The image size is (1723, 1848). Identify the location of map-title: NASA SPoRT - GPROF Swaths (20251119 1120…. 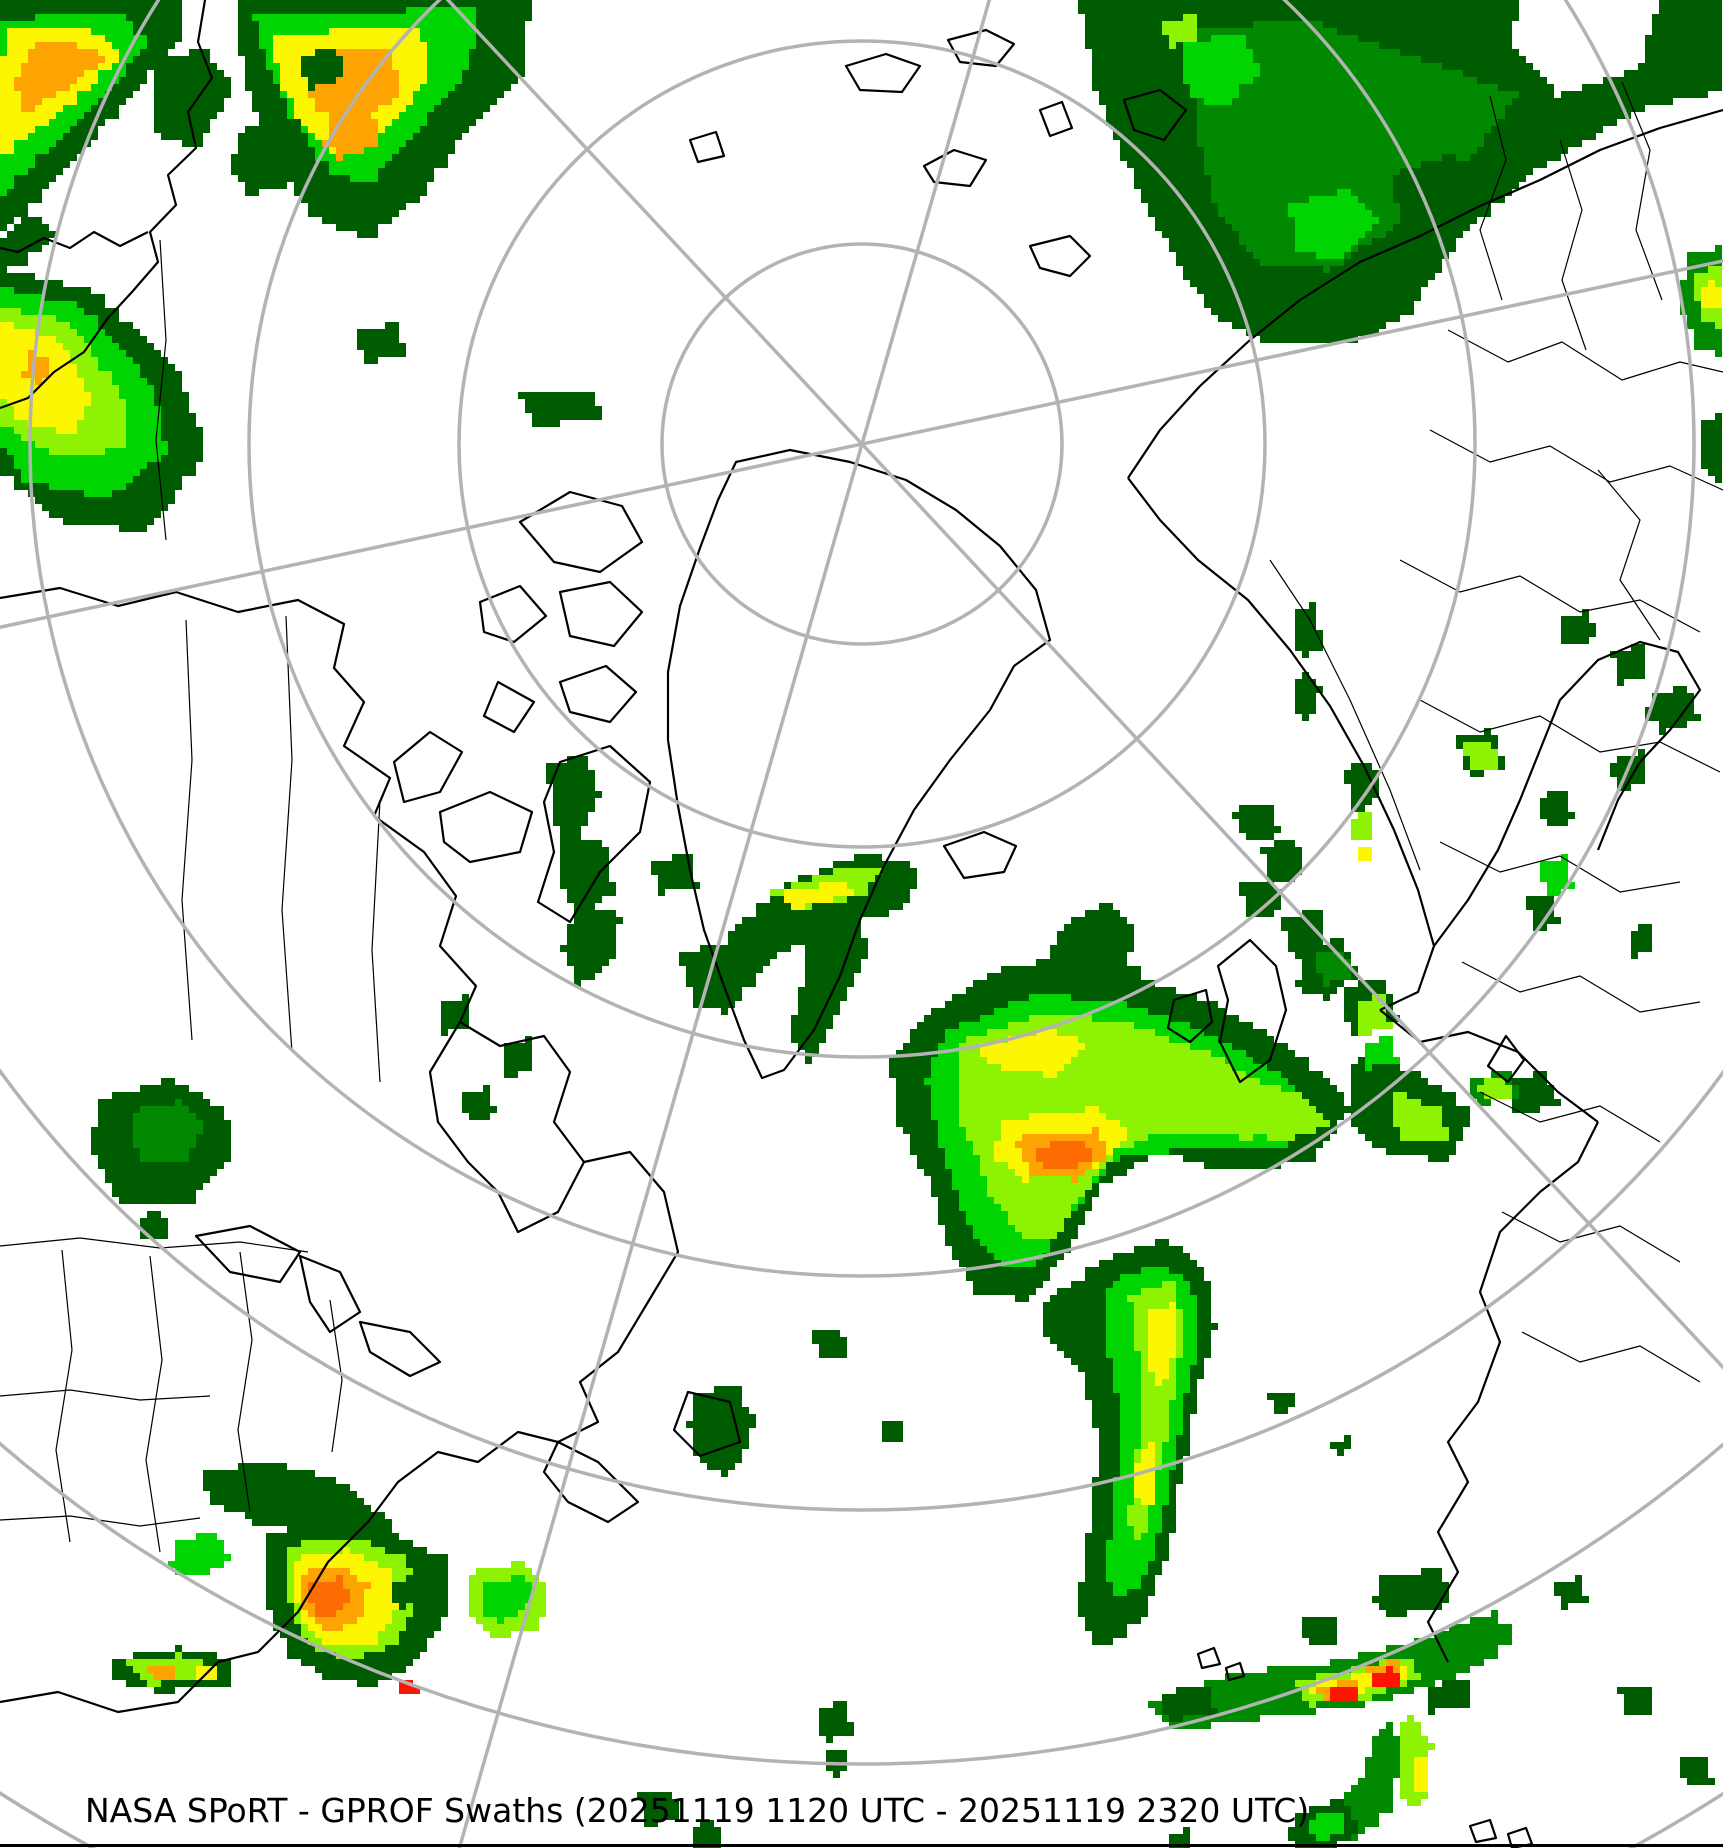
(697, 1810).